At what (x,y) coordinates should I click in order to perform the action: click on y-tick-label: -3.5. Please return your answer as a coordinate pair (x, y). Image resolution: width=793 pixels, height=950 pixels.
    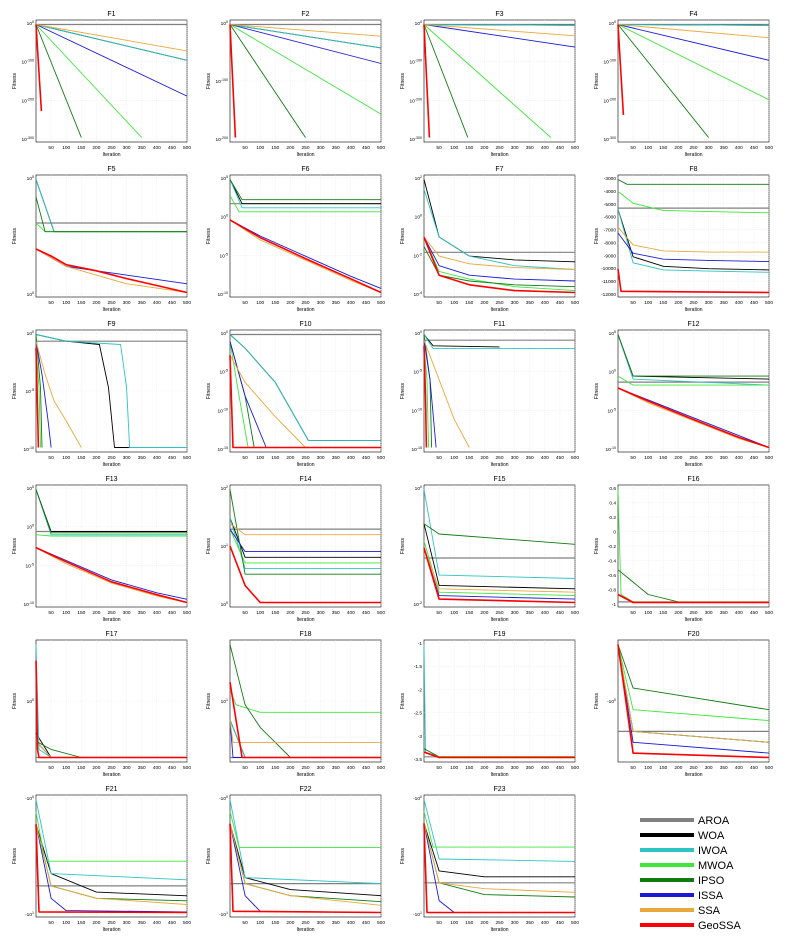
    Looking at the image, I should click on (418, 760).